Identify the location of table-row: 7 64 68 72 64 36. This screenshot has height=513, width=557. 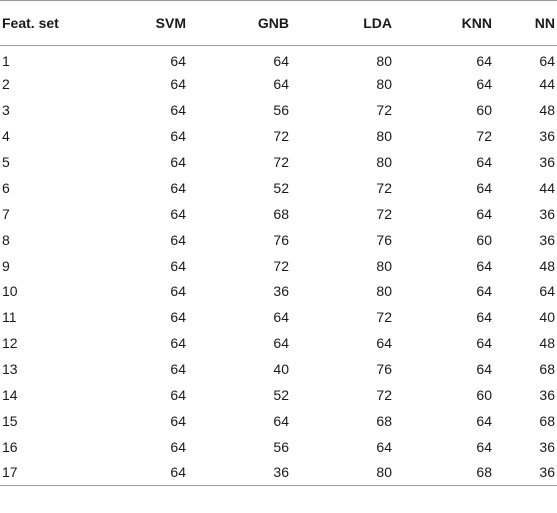
(278, 214).